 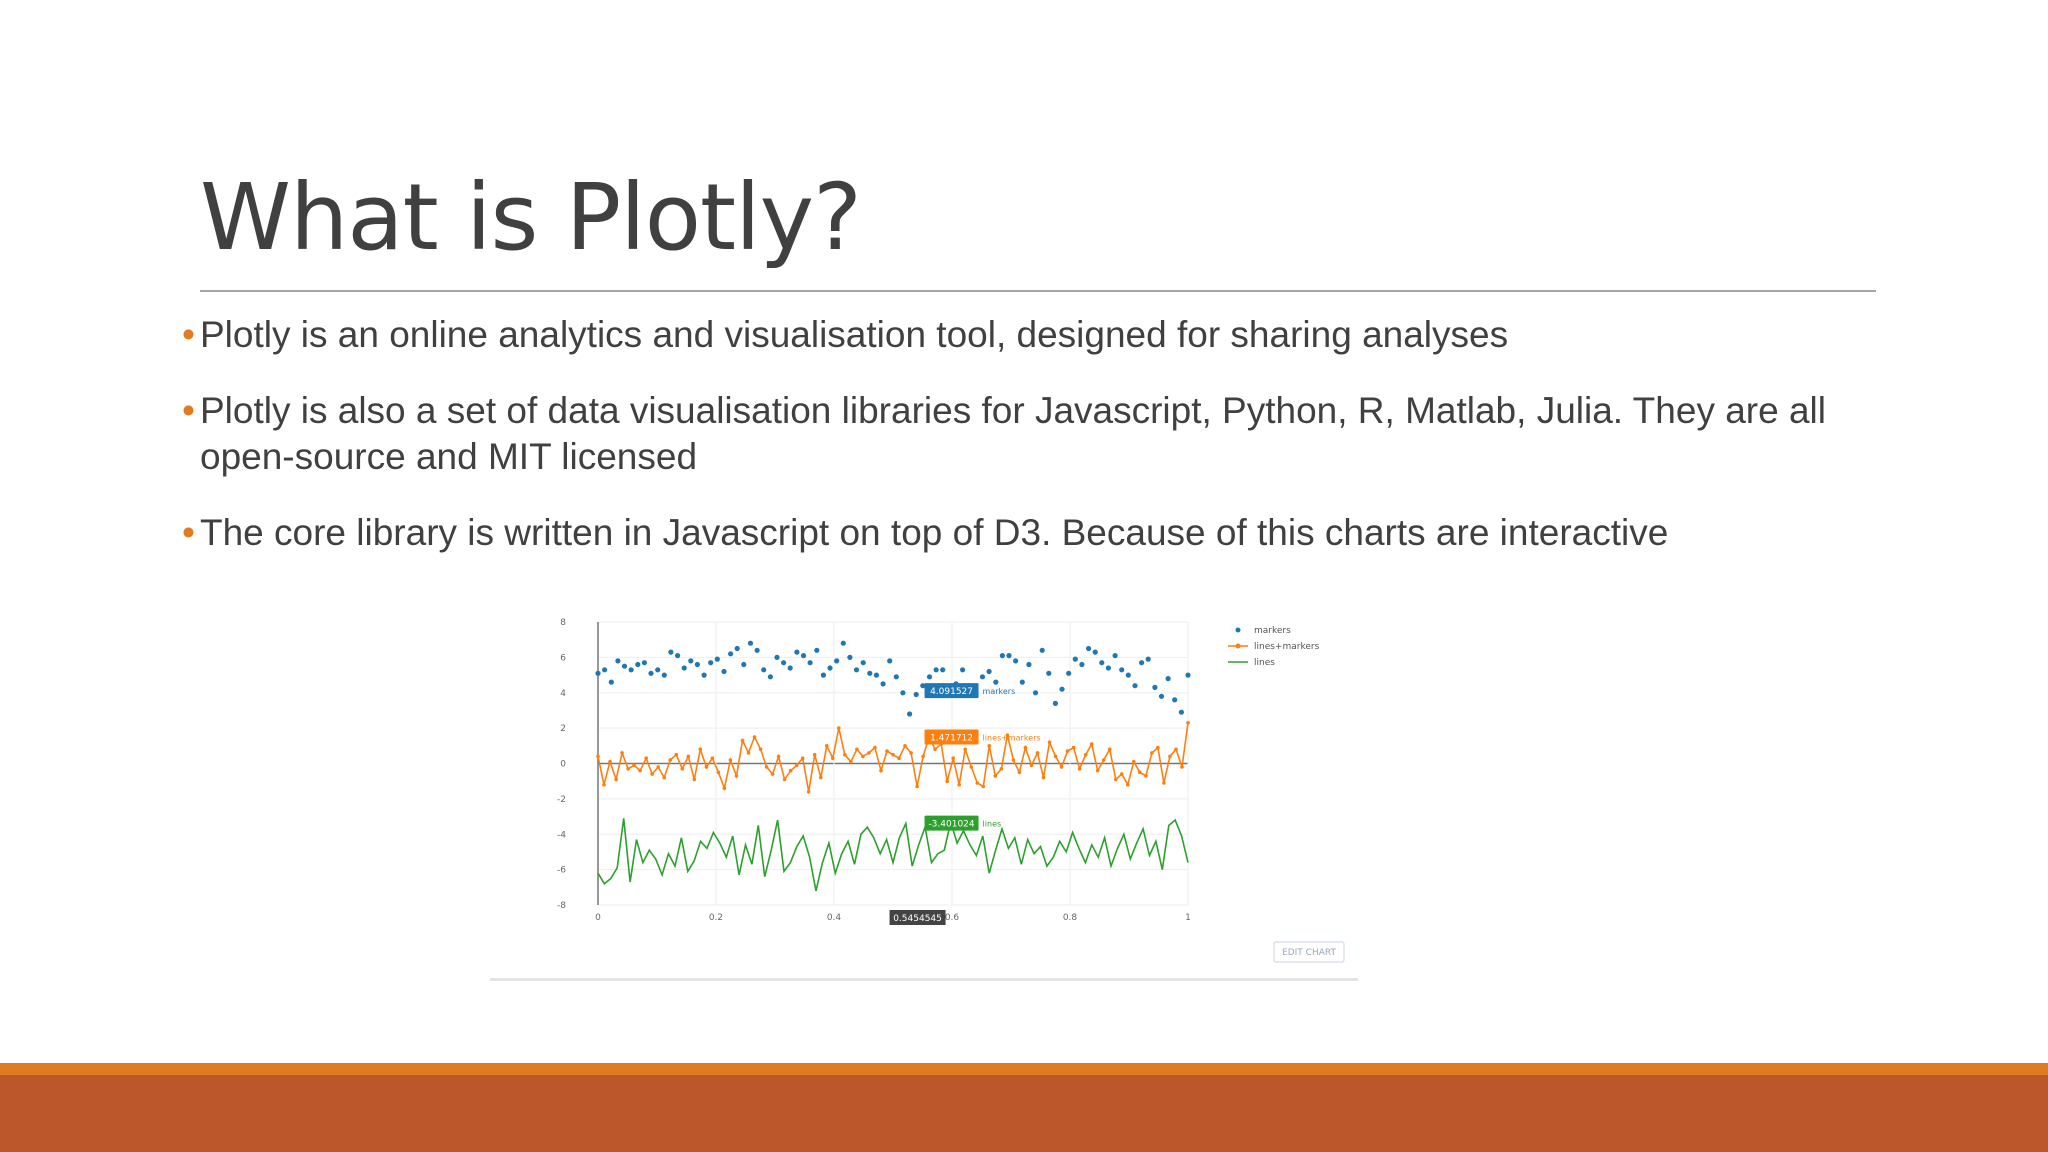 What do you see at coordinates (561, 906) in the screenshot?
I see `y-tick-label: -8` at bounding box center [561, 906].